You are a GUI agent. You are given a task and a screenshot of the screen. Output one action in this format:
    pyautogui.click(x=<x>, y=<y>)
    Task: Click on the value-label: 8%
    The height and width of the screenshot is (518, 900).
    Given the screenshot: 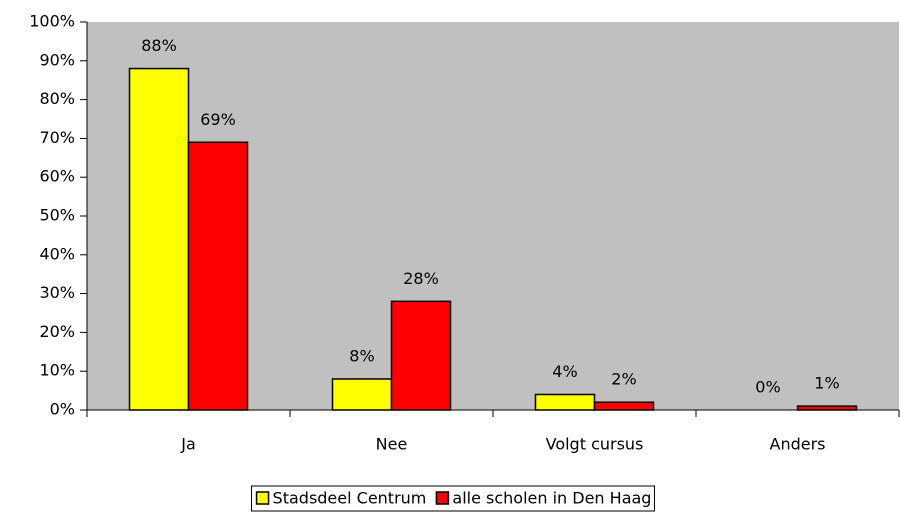 What is the action you would take?
    pyautogui.click(x=361, y=355)
    